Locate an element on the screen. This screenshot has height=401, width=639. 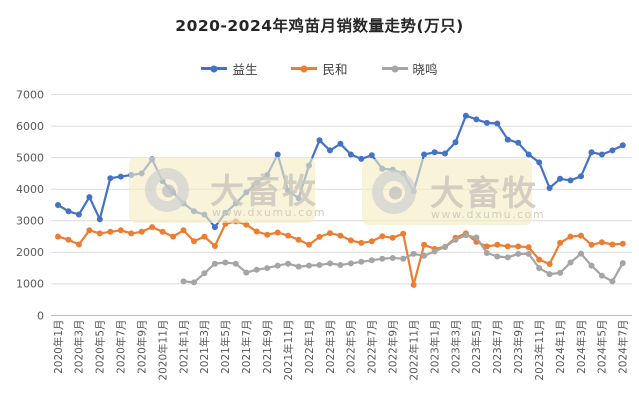
y-axis-label: 6000 is located at coordinates (30, 126).